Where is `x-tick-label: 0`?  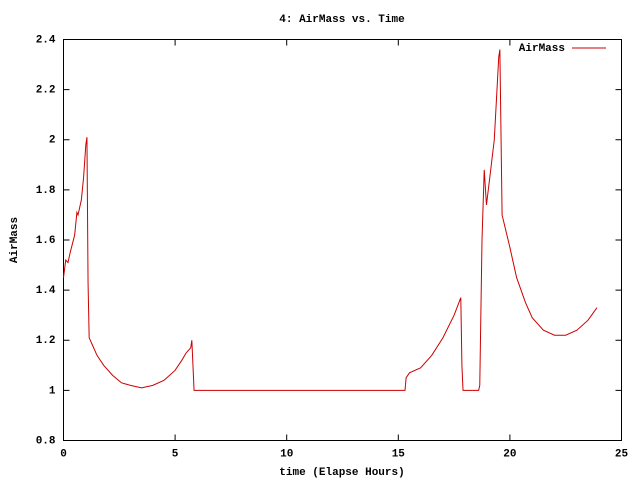 x-tick-label: 0 is located at coordinates (63, 454).